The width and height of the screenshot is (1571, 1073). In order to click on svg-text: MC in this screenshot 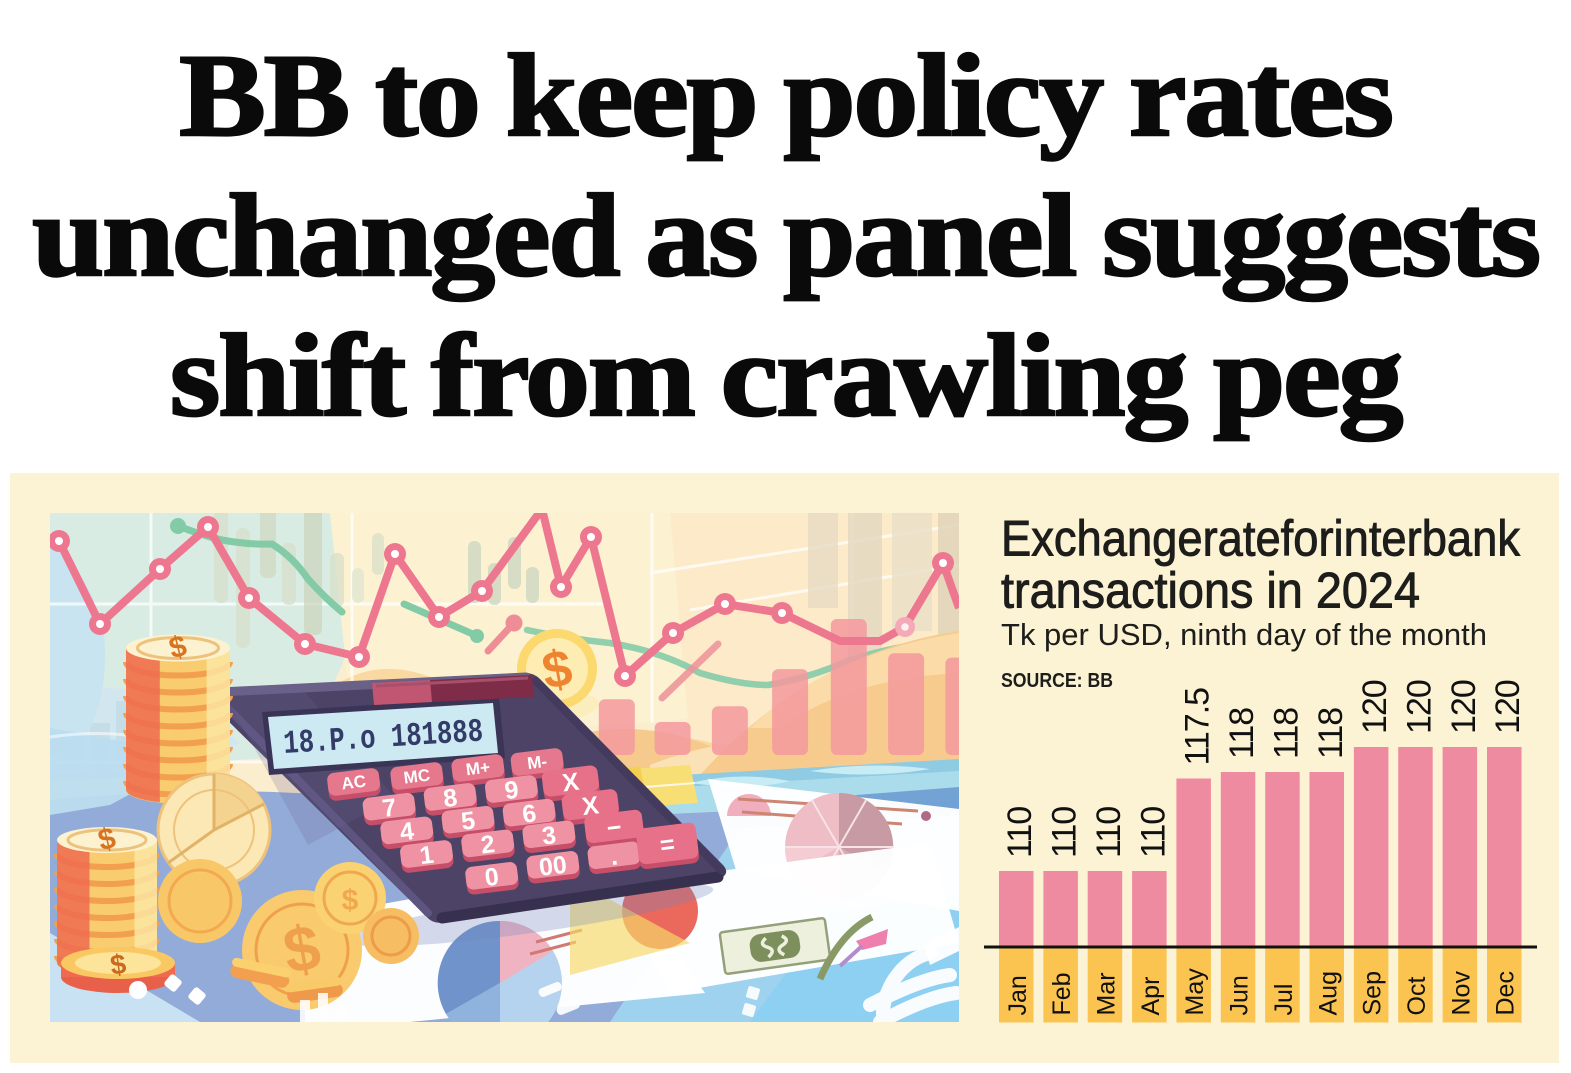, I will do `click(417, 776)`.